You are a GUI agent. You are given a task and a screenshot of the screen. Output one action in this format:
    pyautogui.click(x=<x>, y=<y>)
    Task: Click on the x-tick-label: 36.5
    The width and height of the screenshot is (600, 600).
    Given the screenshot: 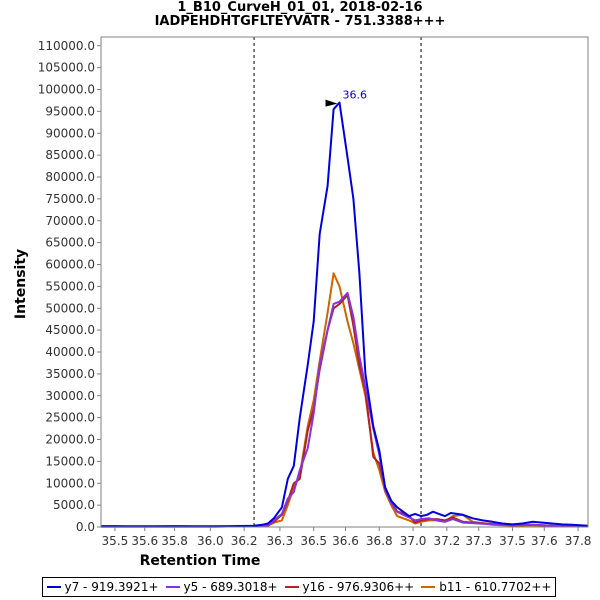 What is the action you would take?
    pyautogui.click(x=313, y=541)
    